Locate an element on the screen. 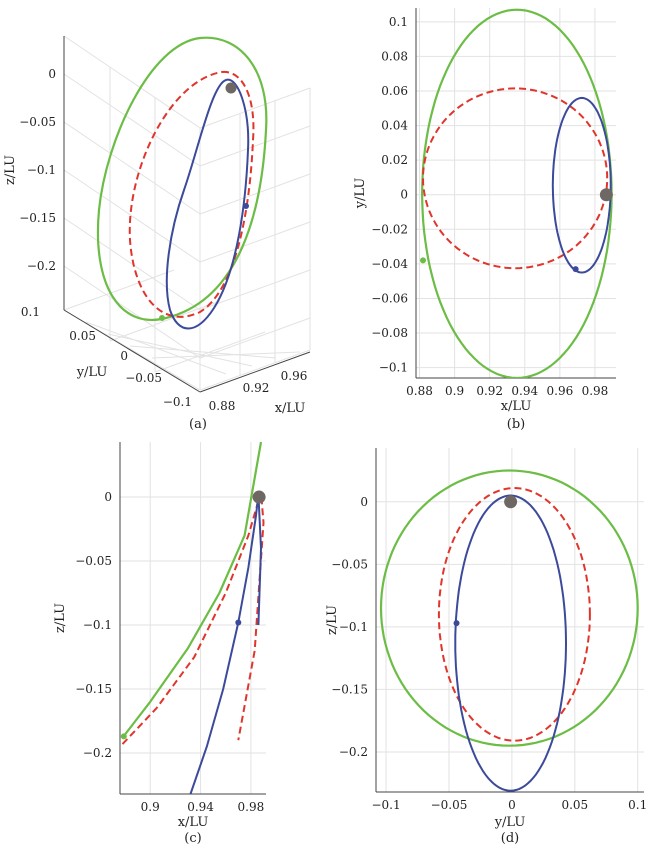 The width and height of the screenshot is (650, 850). panel-b-y-tick-label: 0.1 is located at coordinates (398, 22).